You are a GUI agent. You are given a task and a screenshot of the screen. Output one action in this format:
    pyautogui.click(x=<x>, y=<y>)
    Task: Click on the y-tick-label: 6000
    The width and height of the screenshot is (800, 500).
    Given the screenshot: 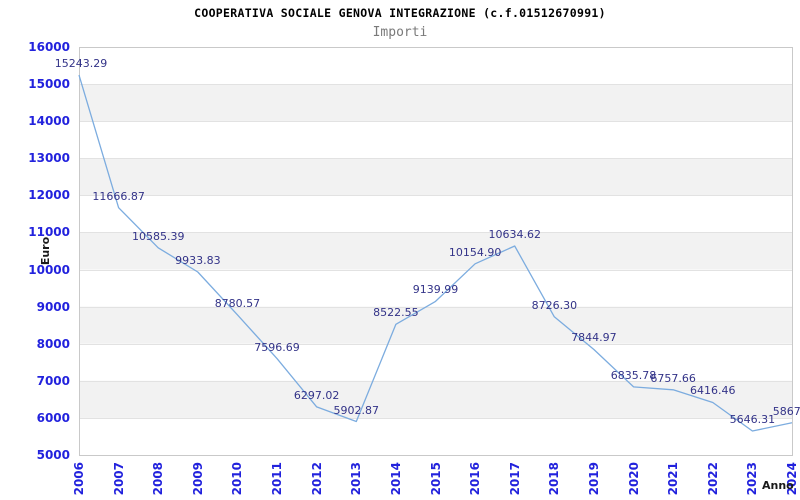 What is the action you would take?
    pyautogui.click(x=53, y=417)
    